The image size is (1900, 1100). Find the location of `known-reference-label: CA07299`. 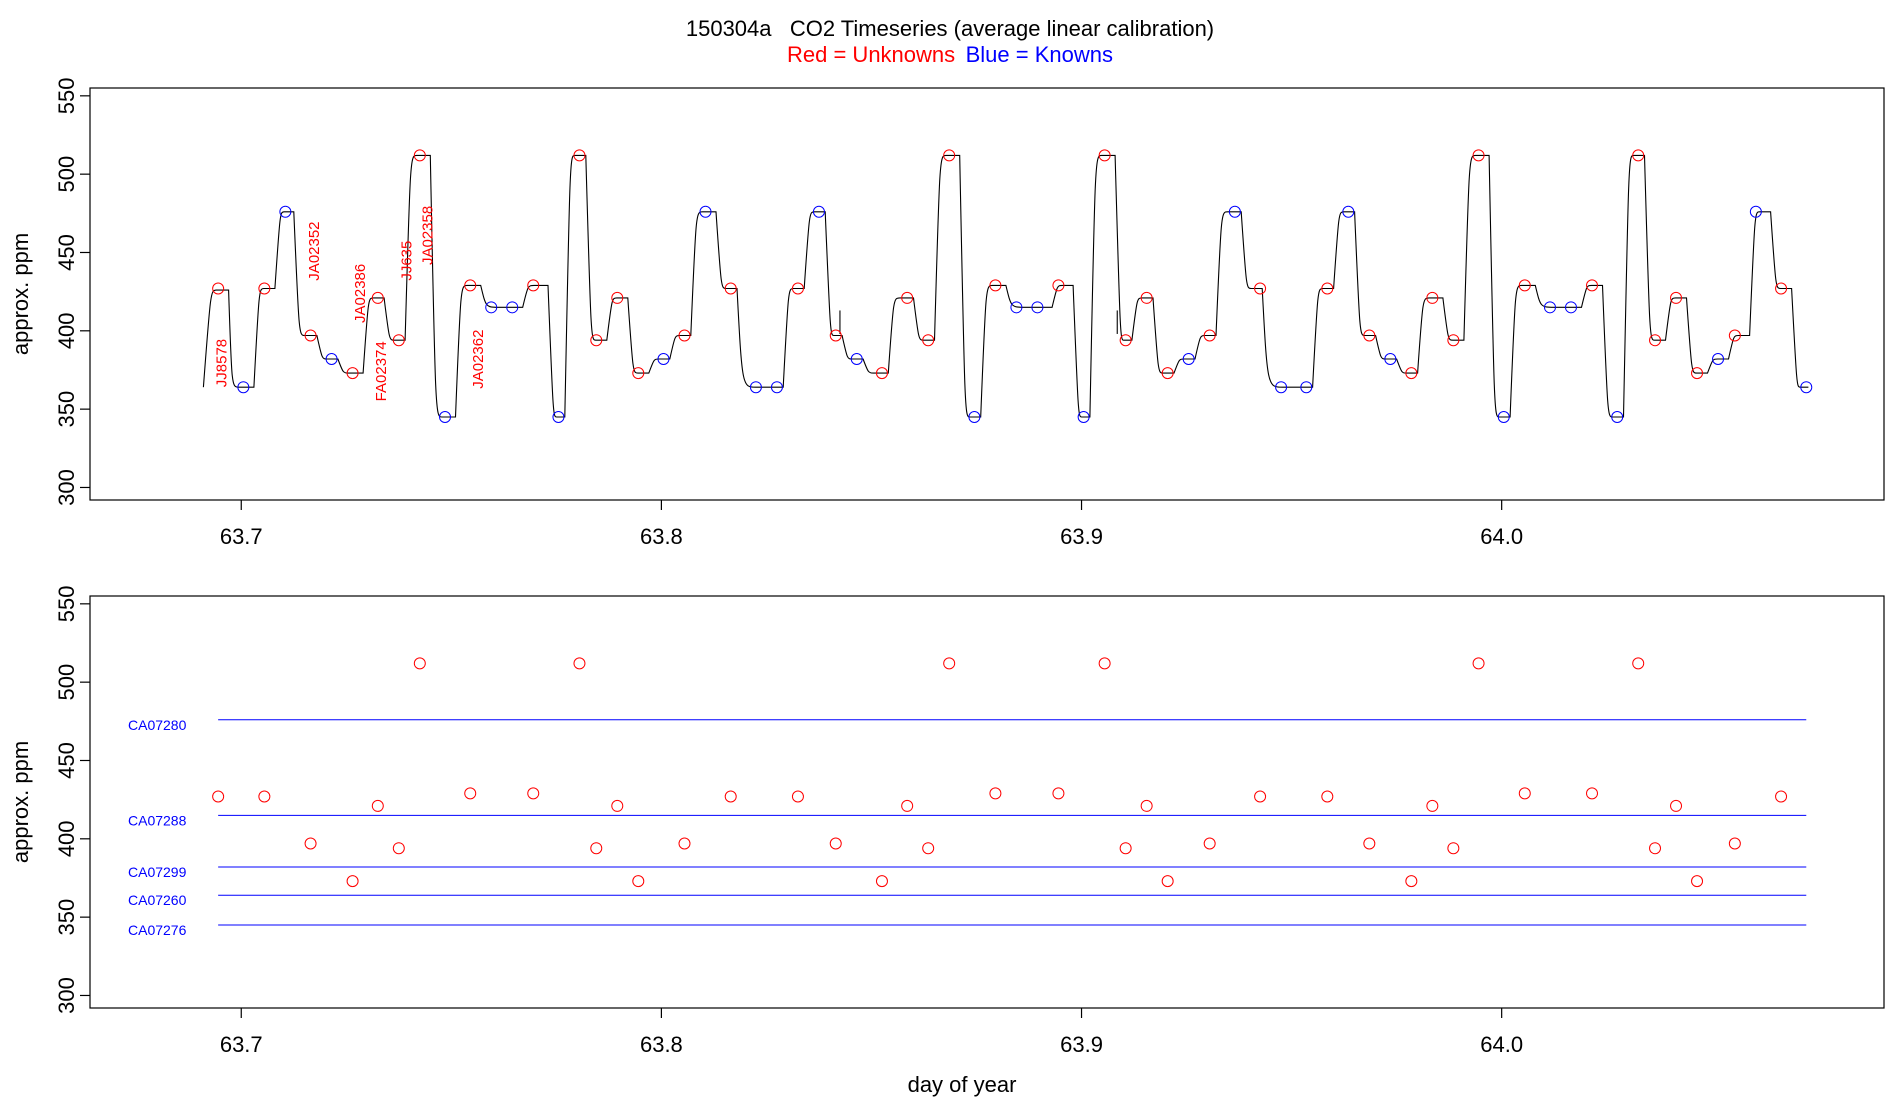

known-reference-label: CA07299 is located at coordinates (157, 872).